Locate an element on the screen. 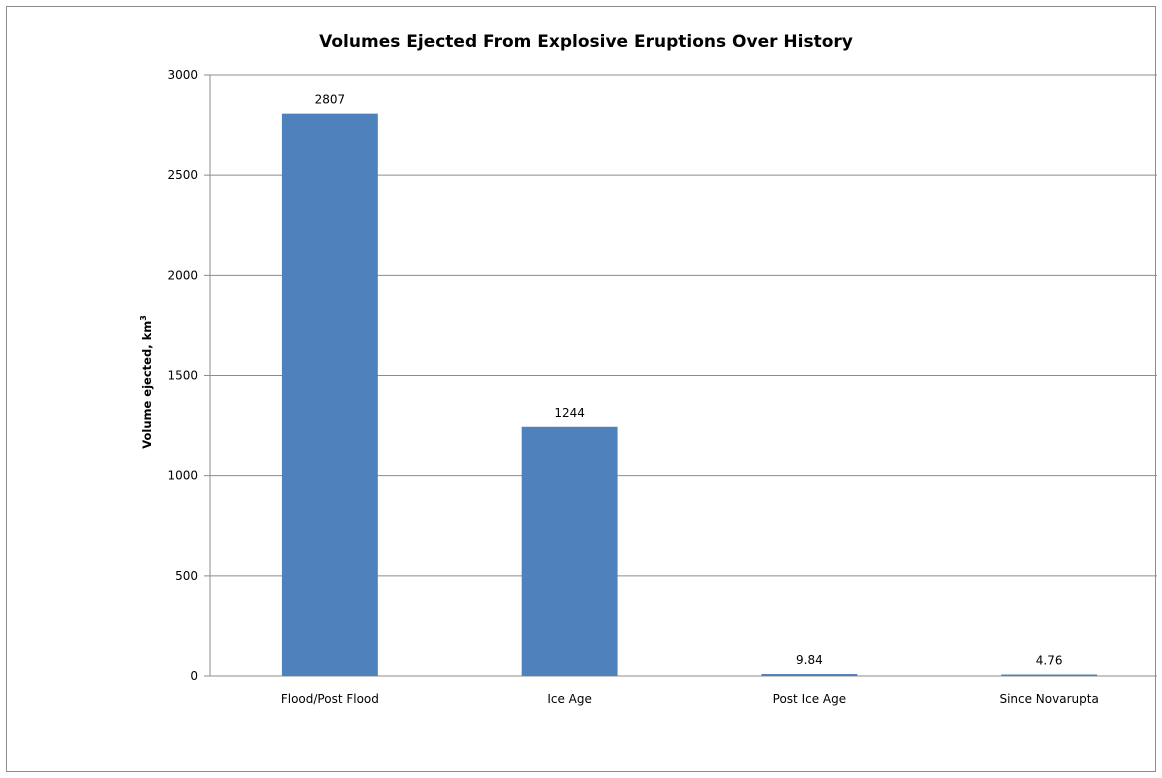 The height and width of the screenshot is (778, 1162). y-tick-label-2500: 2500 is located at coordinates (182, 175).